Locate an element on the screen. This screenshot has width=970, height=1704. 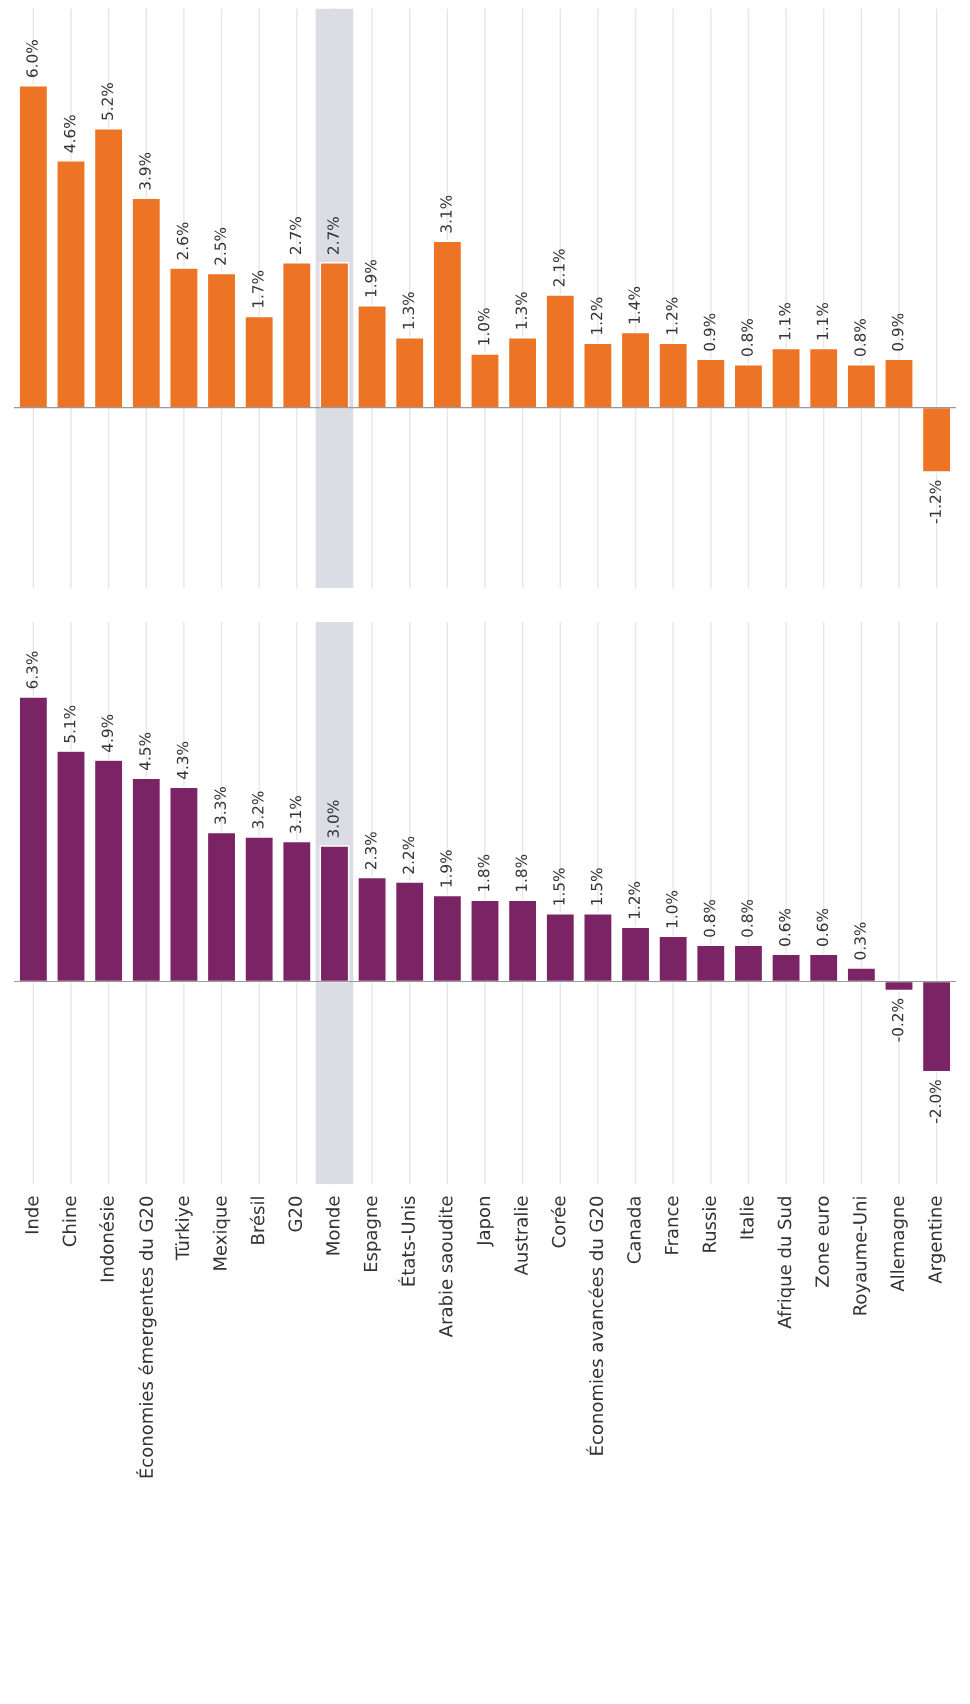
data-label: 3.0% is located at coordinates (333, 819).